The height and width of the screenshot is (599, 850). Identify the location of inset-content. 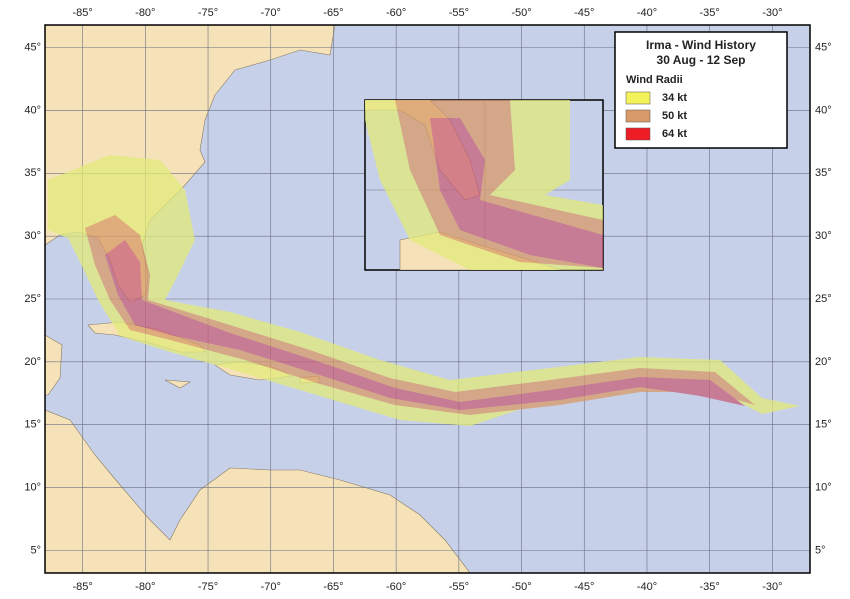
(484, 185).